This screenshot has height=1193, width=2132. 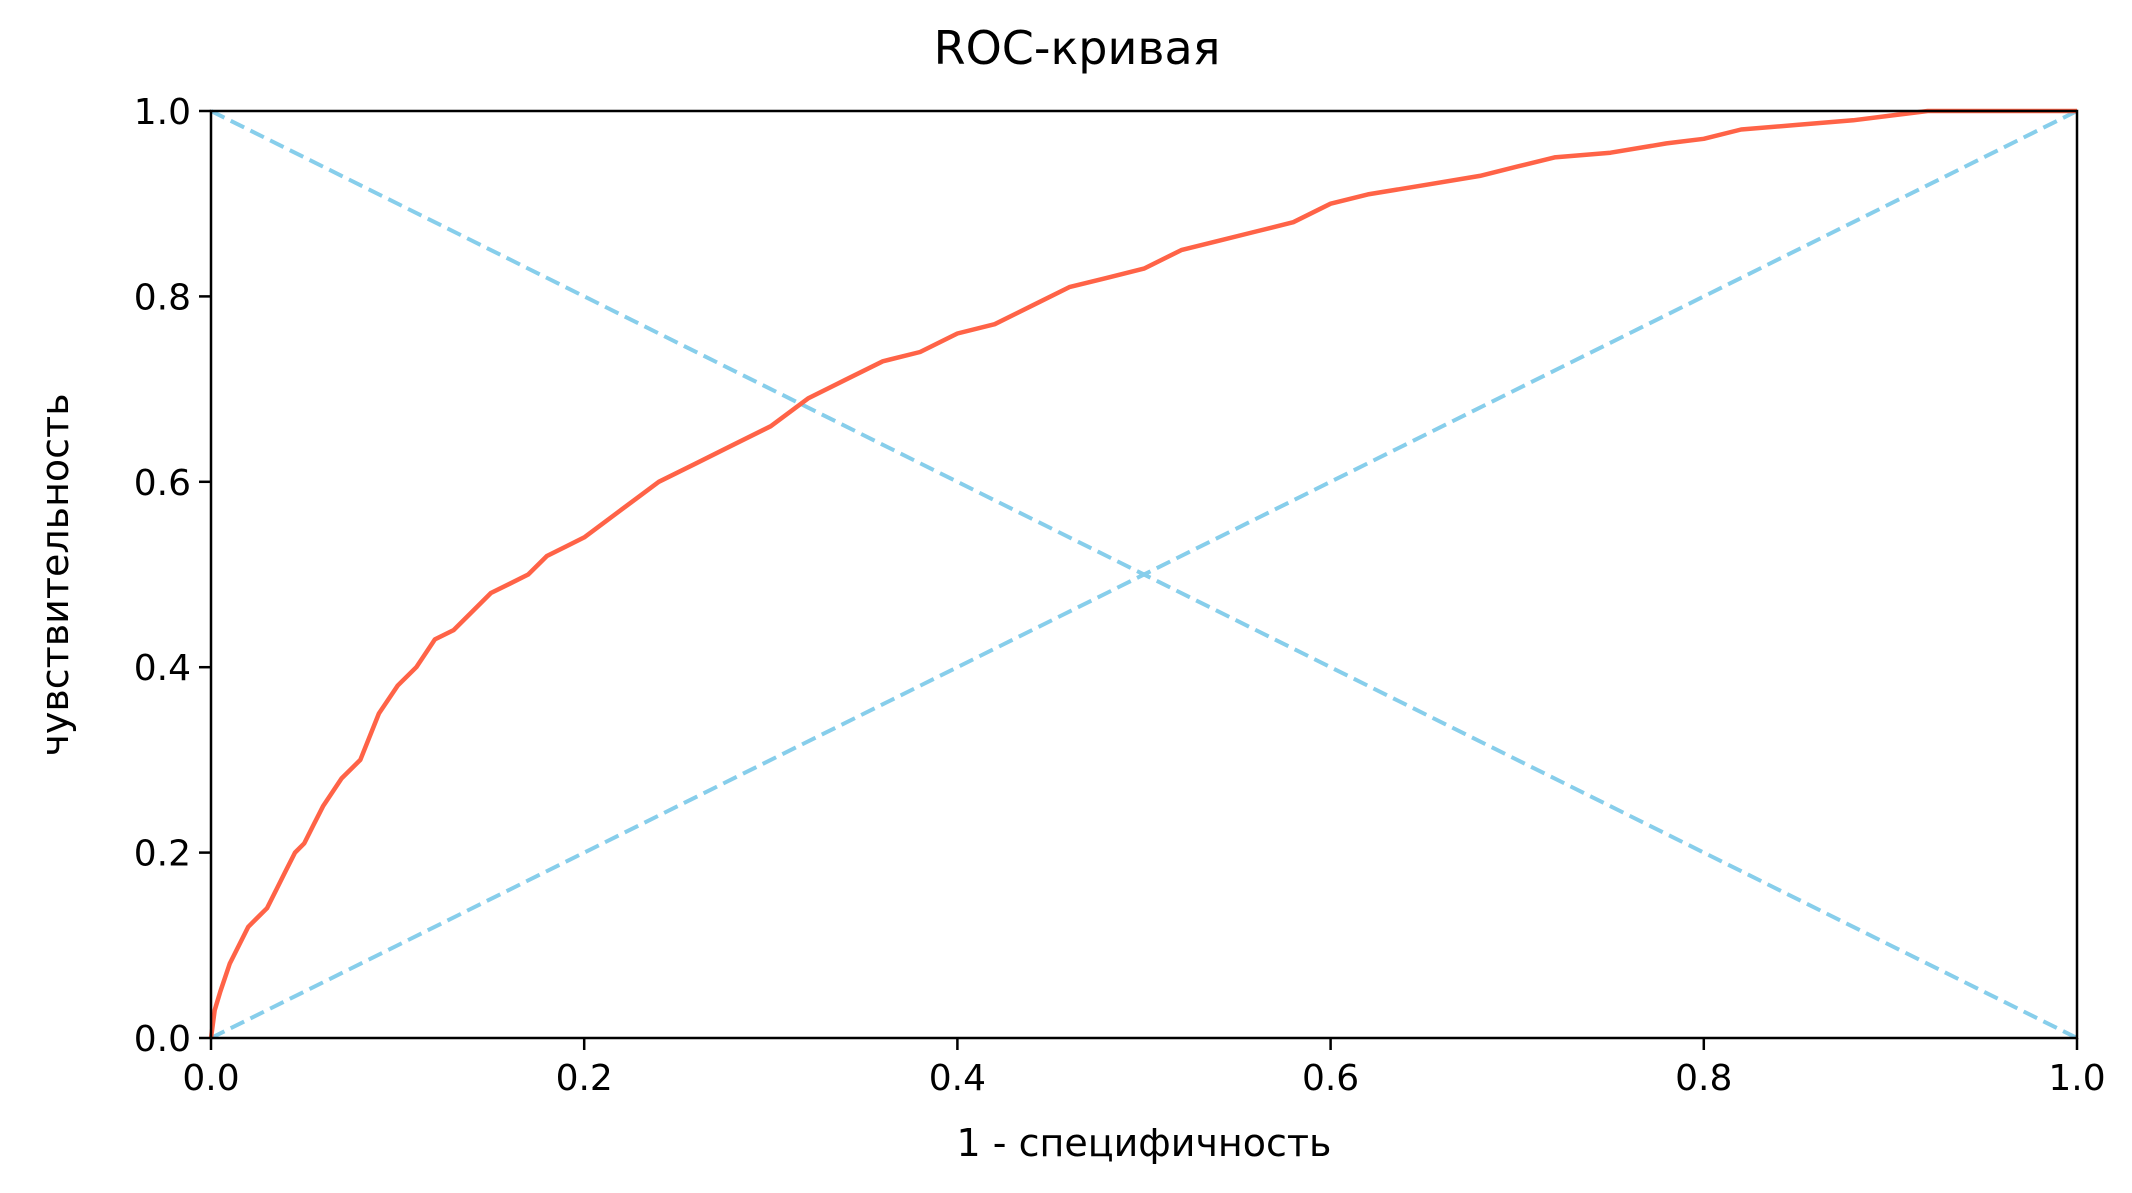 I want to click on y-tick-label: 0.6, so click(x=162, y=483).